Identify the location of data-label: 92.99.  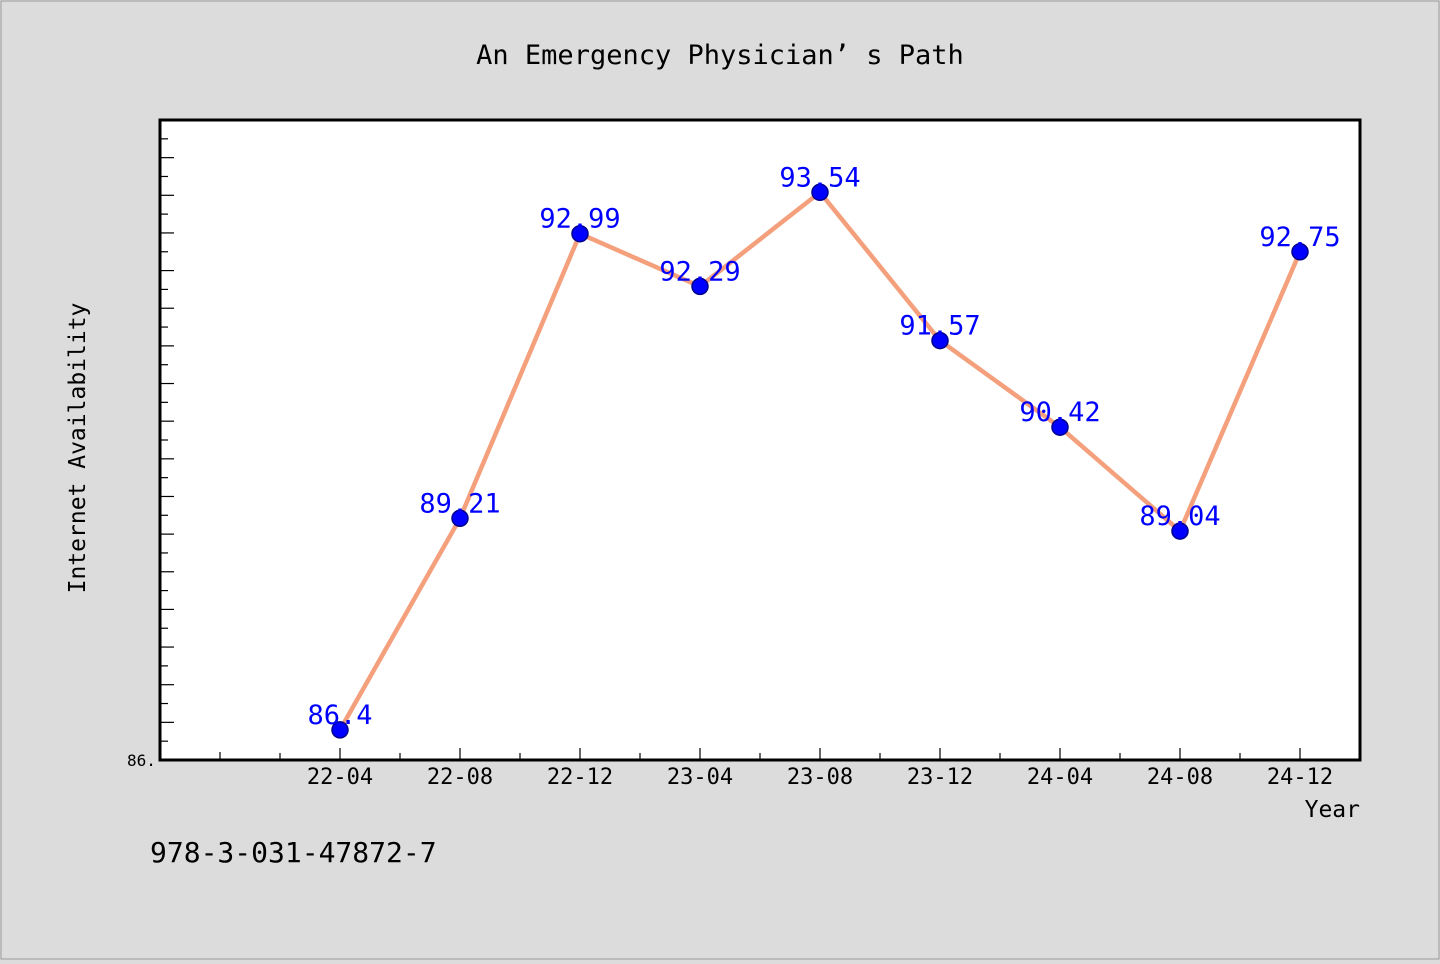
(579, 219).